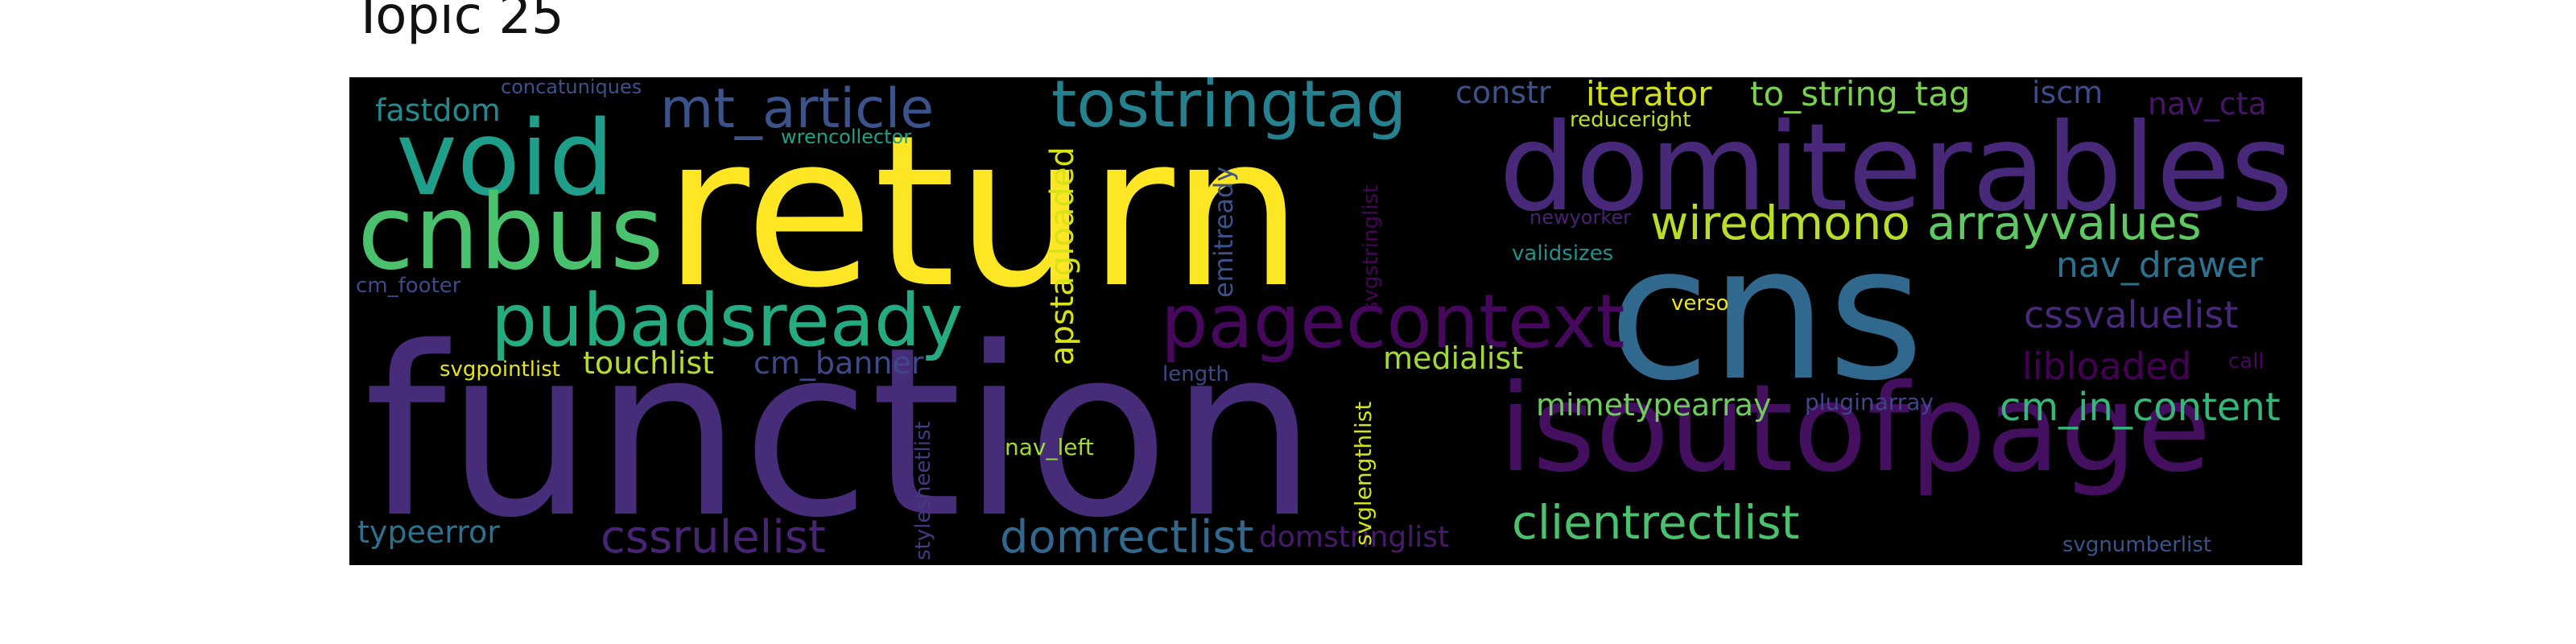  What do you see at coordinates (1229, 109) in the screenshot?
I see `word-tostringtag: tostringtag` at bounding box center [1229, 109].